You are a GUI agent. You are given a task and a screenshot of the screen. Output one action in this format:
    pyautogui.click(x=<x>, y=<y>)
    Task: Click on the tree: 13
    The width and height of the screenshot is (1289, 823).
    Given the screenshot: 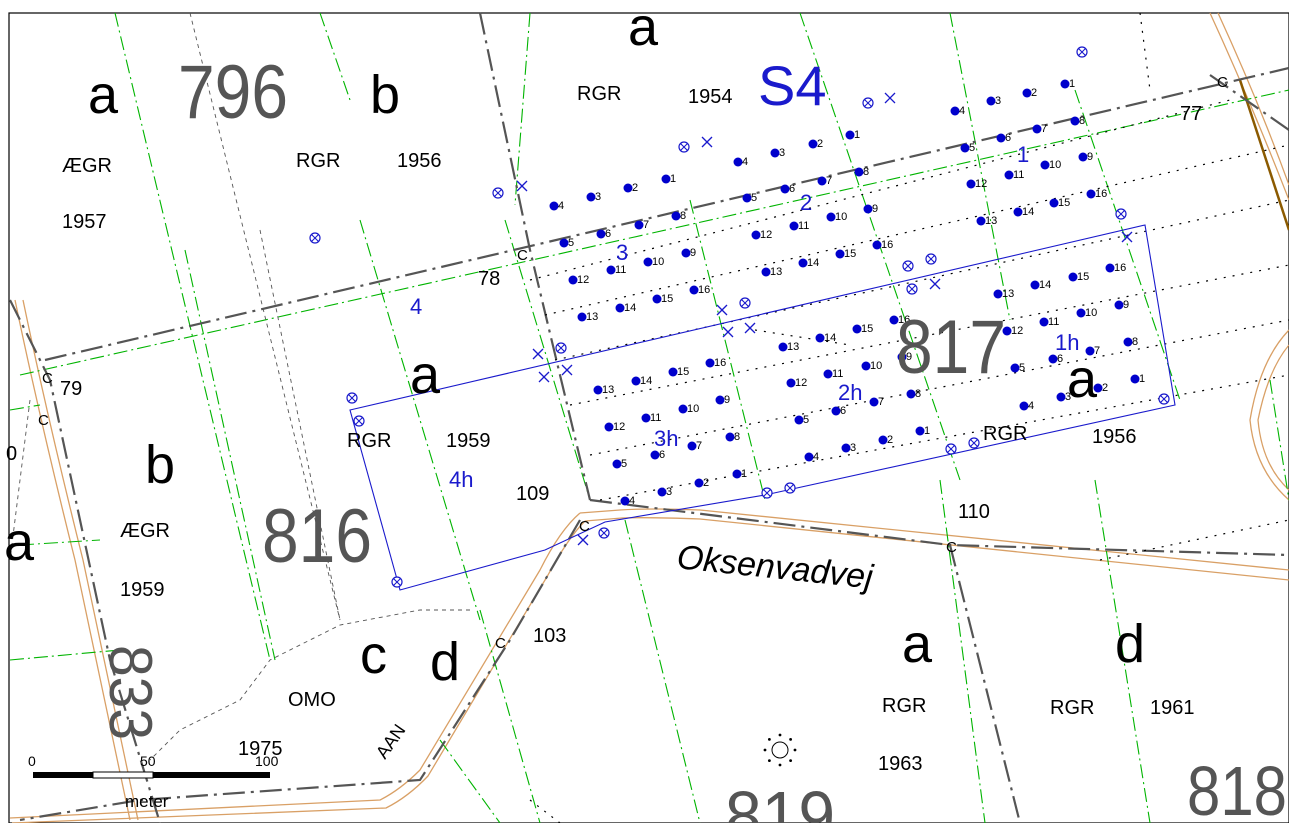 What is the action you would take?
    pyautogui.click(x=587, y=317)
    